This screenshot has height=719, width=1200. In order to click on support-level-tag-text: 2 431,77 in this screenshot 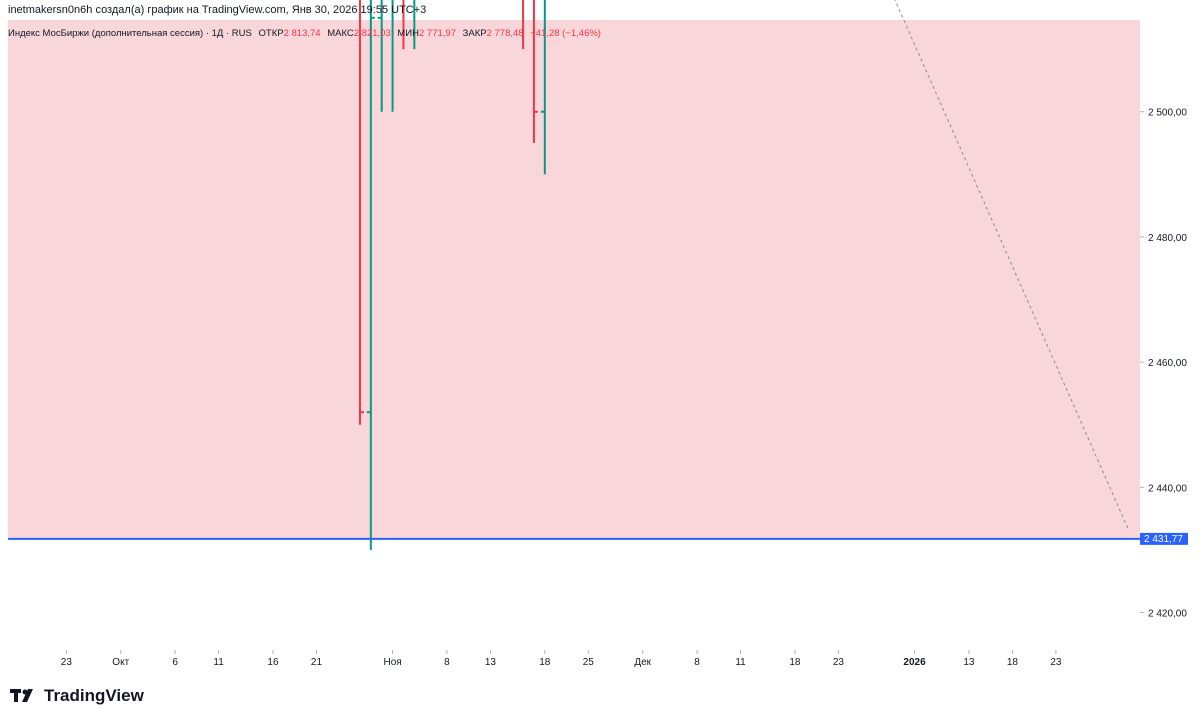, I will do `click(1163, 539)`.